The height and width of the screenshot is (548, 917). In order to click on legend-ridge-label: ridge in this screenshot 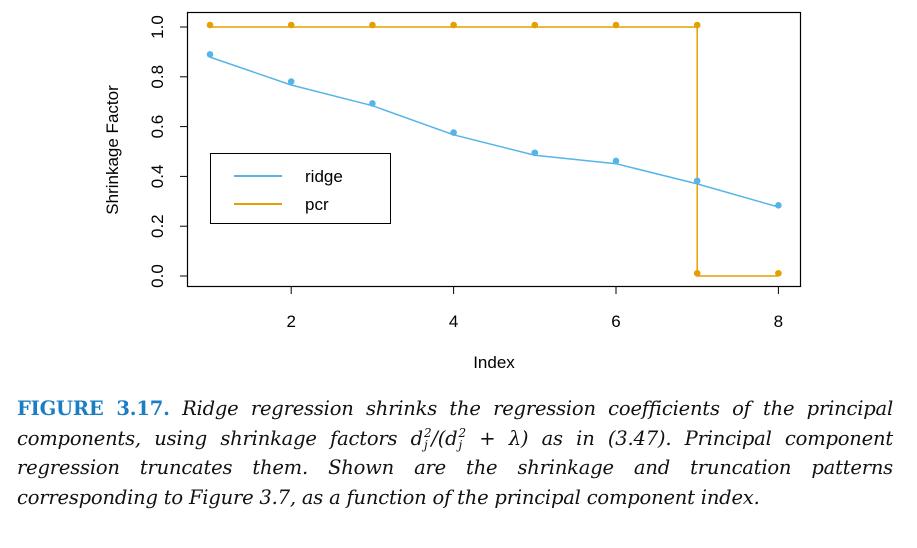, I will do `click(324, 176)`.